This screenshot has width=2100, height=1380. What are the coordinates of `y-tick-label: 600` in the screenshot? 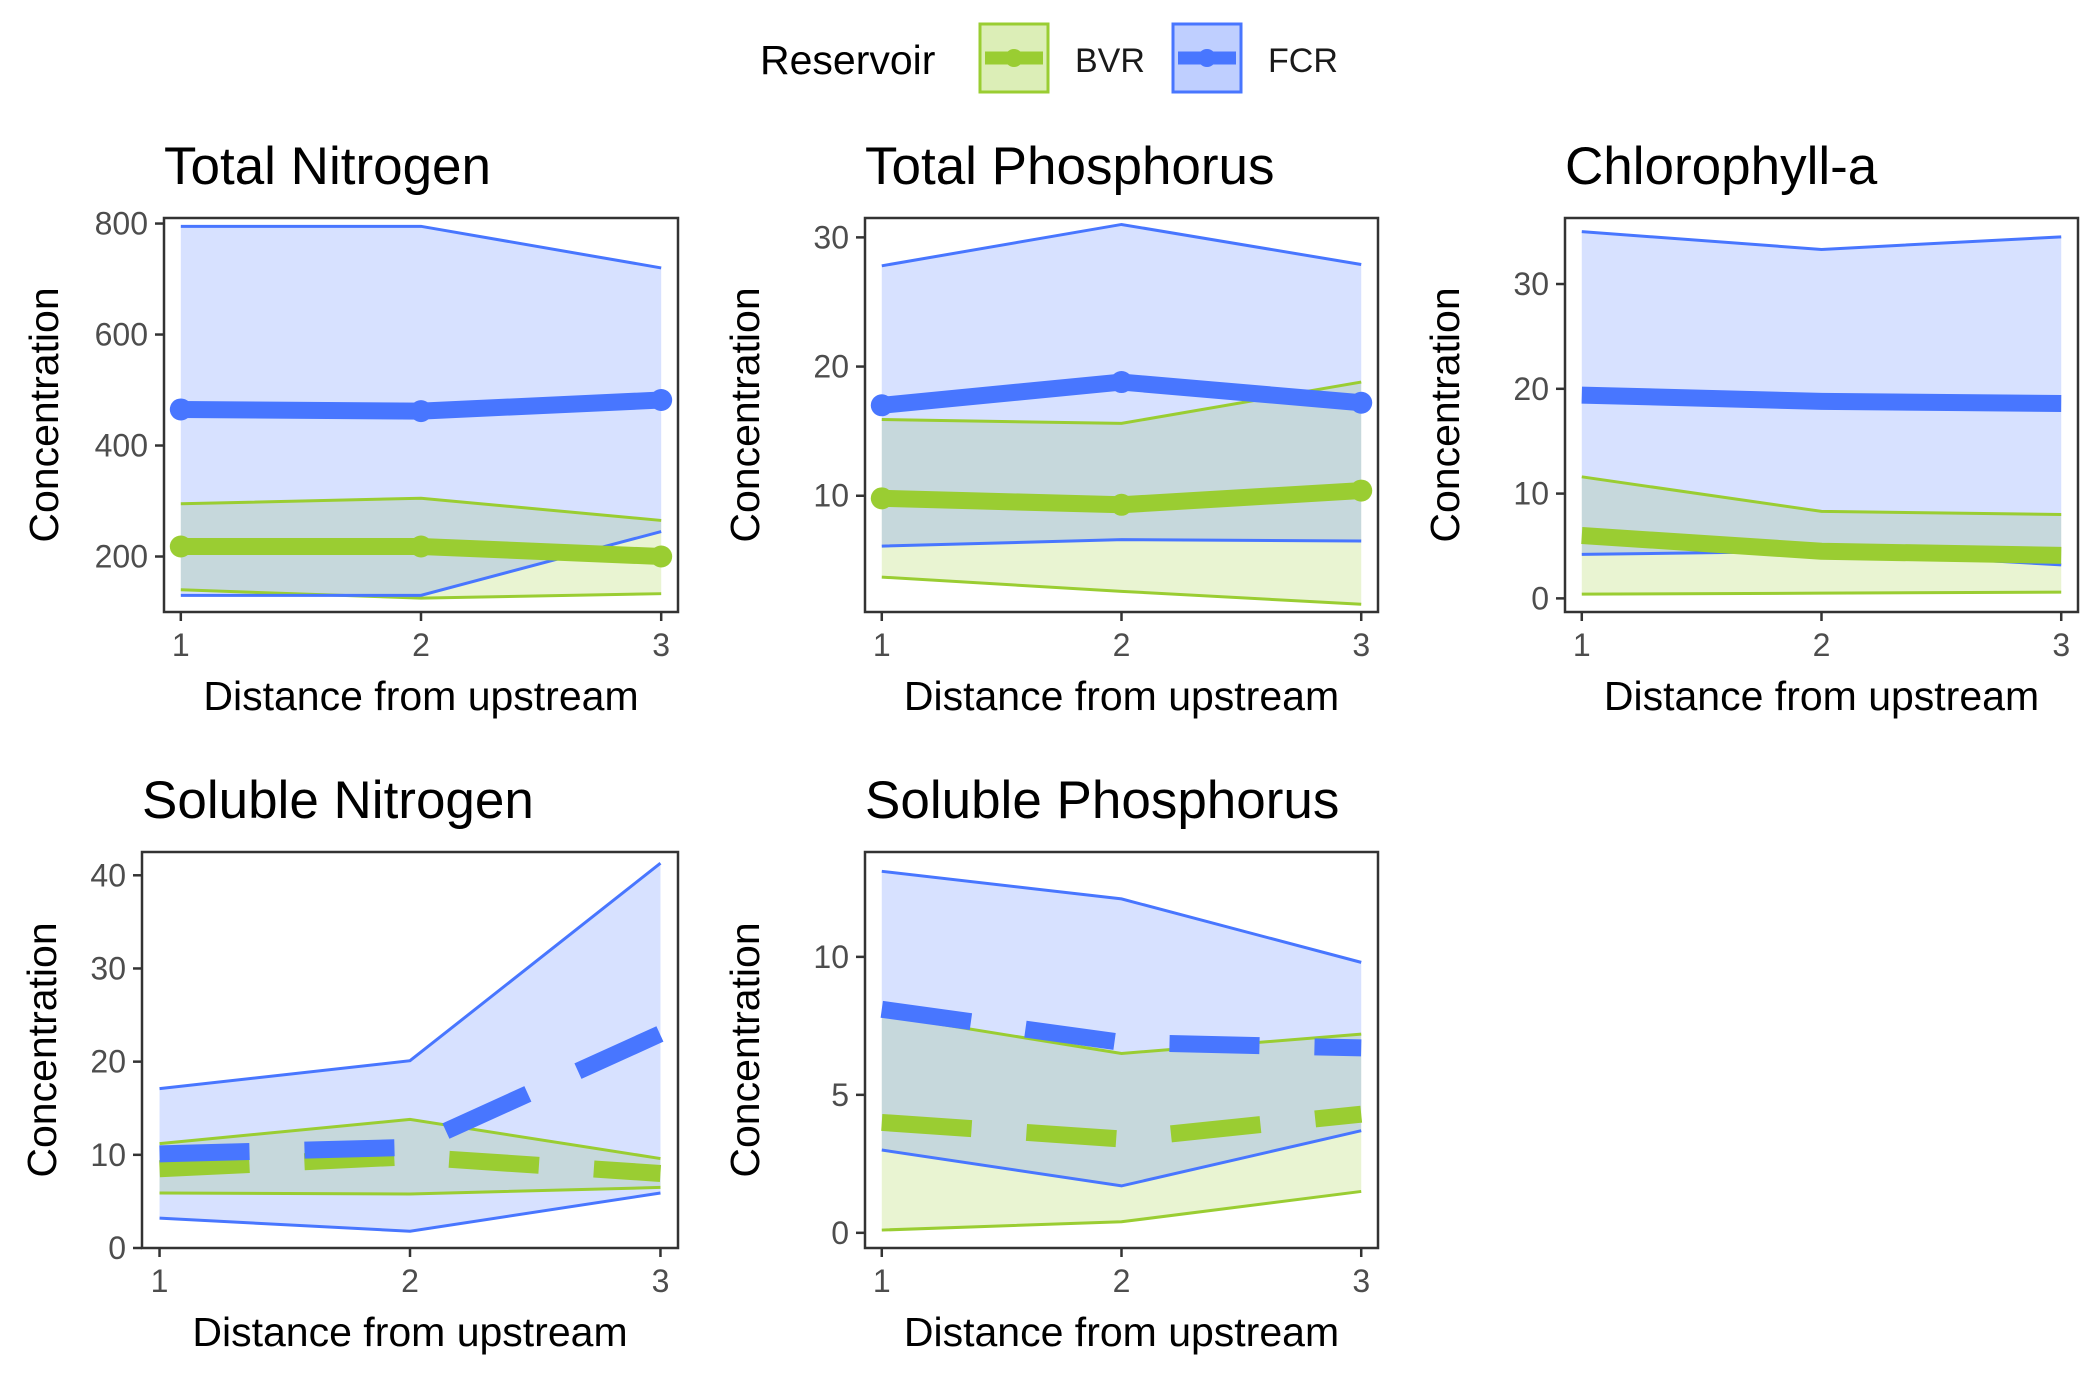 It's located at (121, 335).